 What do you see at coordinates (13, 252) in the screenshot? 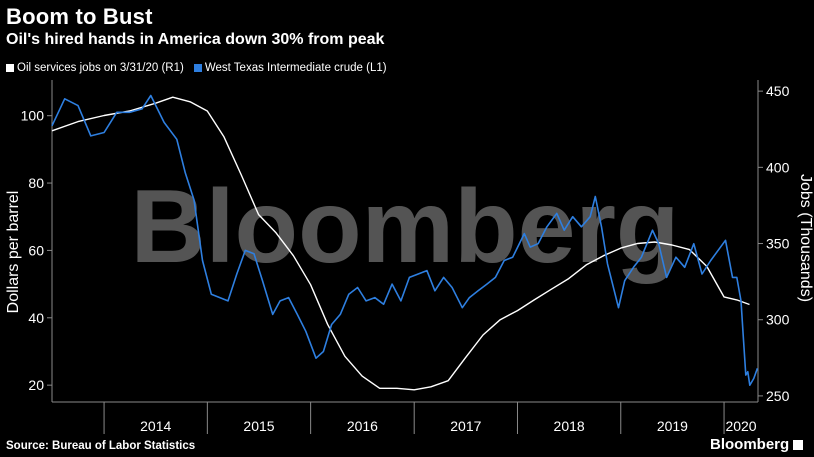
I see `left-axis-title: Dollars per barrel` at bounding box center [13, 252].